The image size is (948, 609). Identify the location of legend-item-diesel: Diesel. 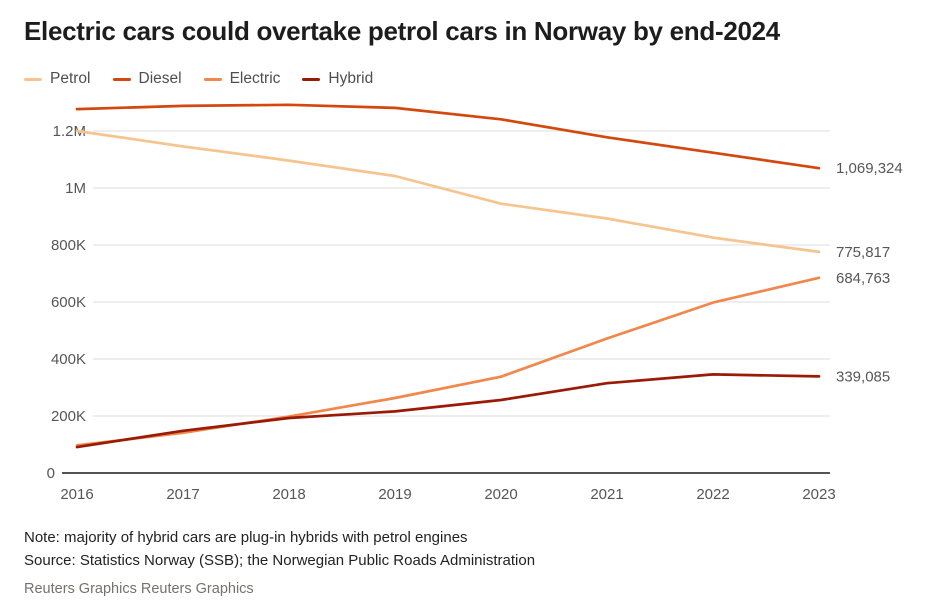
(147, 79).